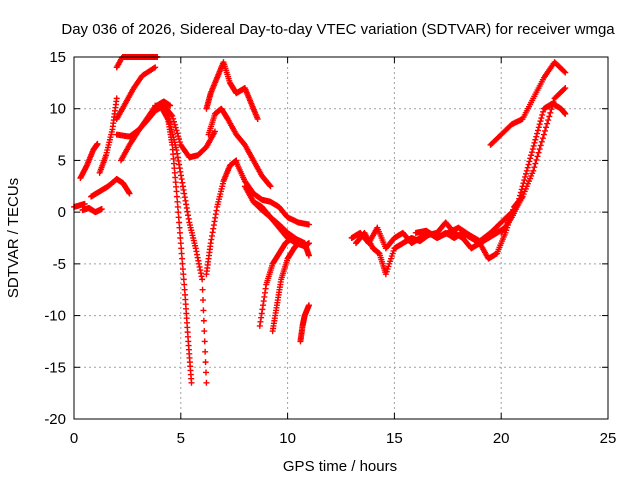  I want to click on y-tick-label: 5, so click(62, 160).